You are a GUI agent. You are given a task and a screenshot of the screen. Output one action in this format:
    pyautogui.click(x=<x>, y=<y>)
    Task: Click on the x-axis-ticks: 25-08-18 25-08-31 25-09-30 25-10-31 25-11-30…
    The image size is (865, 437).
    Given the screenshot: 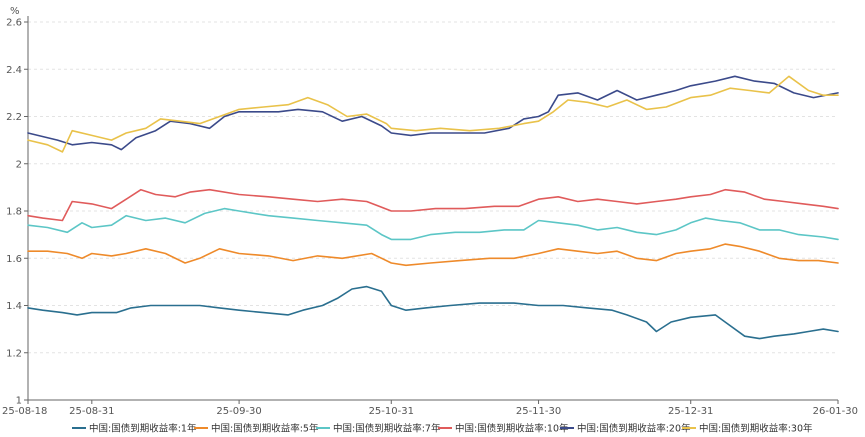 What is the action you would take?
    pyautogui.click(x=430, y=408)
    